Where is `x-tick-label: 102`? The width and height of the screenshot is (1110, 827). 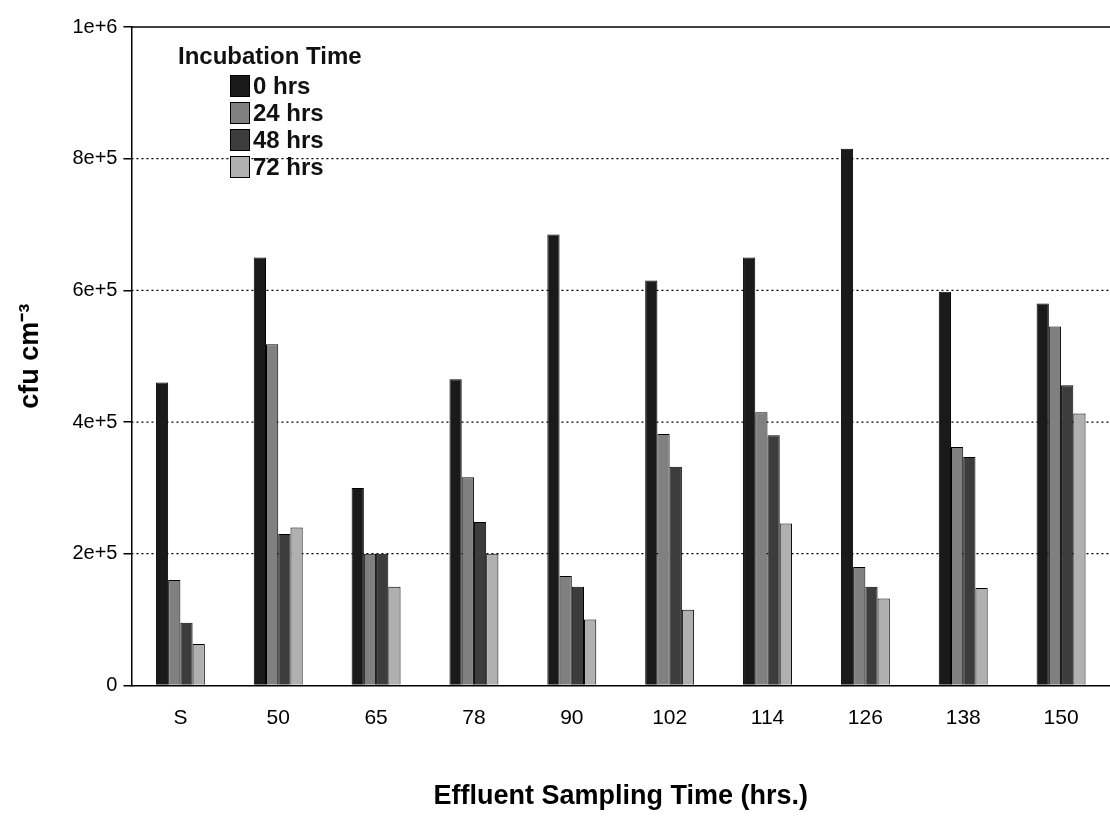 x-tick-label: 102 is located at coordinates (670, 716).